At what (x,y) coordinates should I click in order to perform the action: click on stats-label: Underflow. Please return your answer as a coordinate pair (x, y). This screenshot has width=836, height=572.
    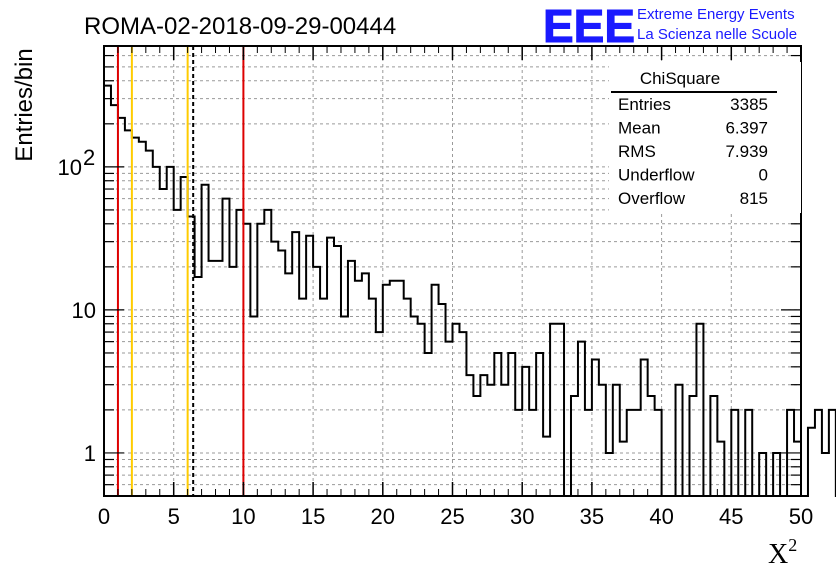
    Looking at the image, I should click on (656, 175).